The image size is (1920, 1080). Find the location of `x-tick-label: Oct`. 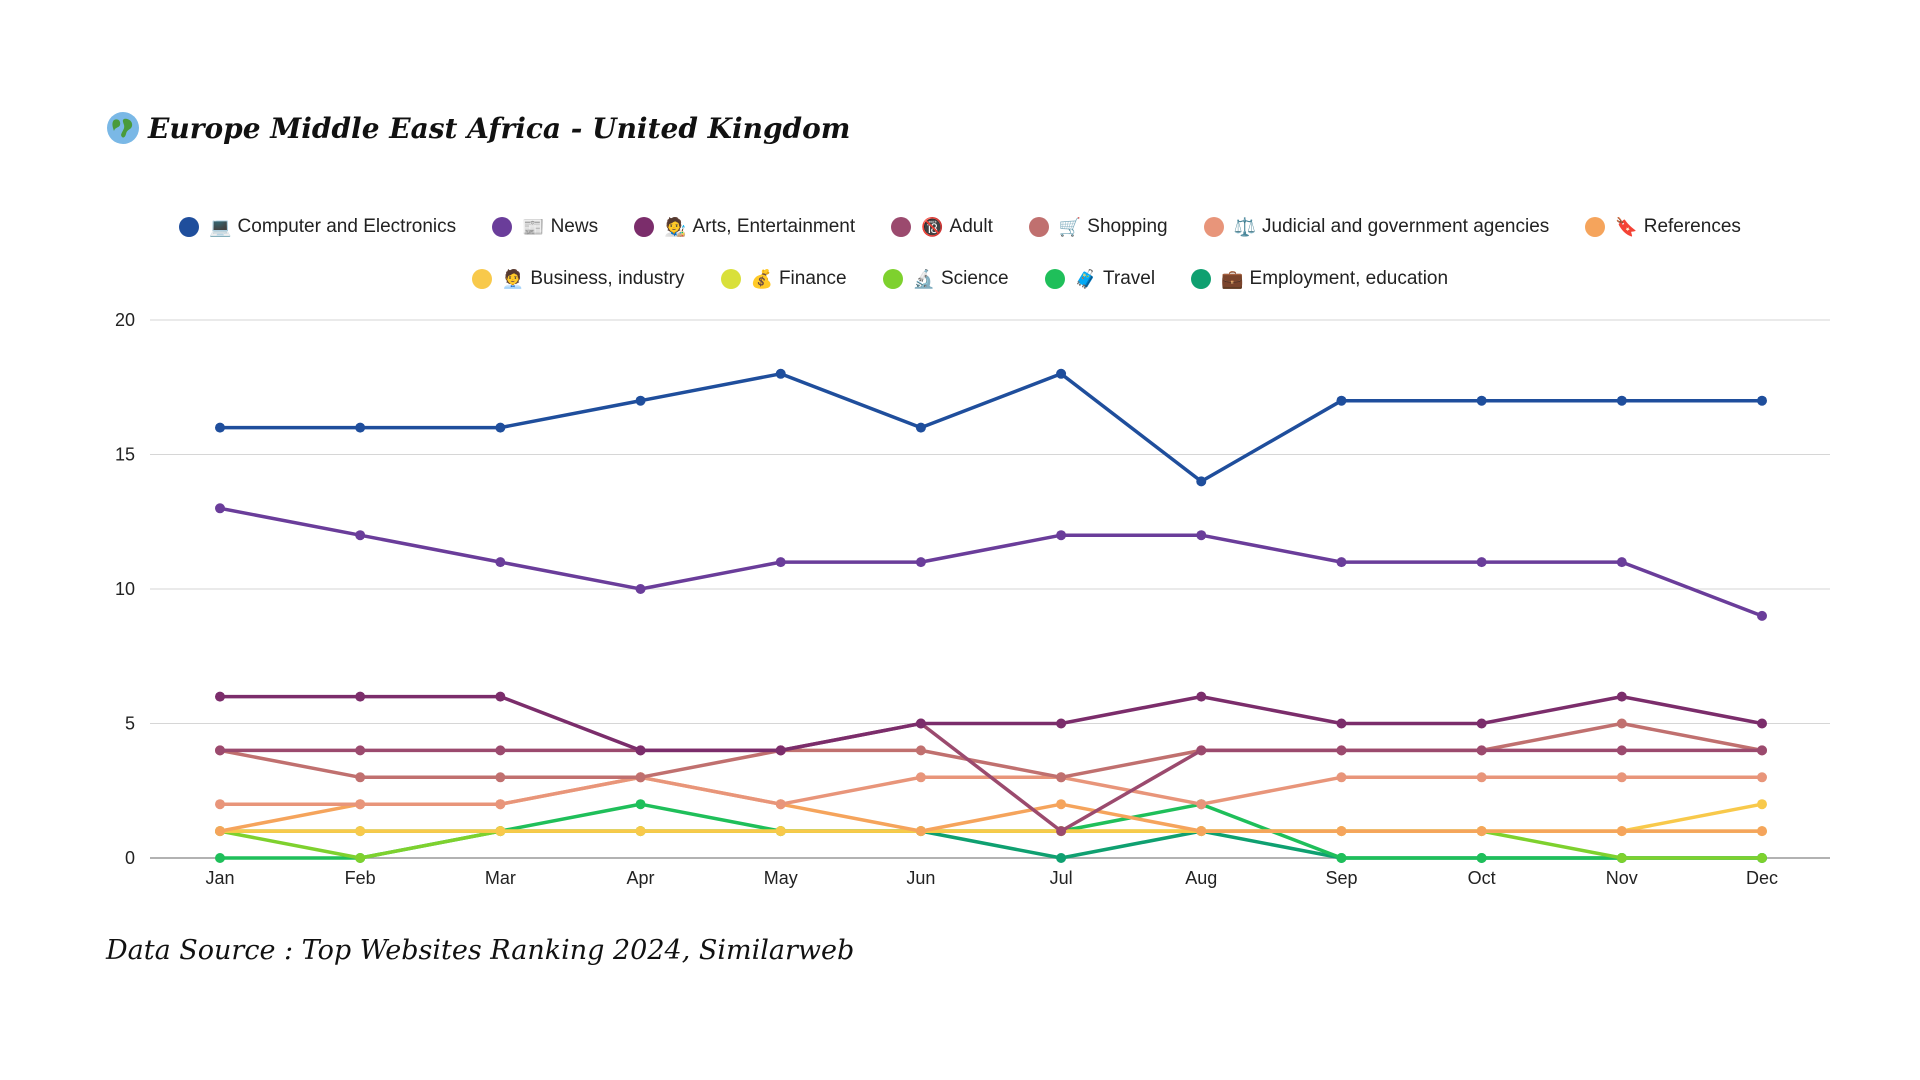

x-tick-label: Oct is located at coordinates (1482, 878).